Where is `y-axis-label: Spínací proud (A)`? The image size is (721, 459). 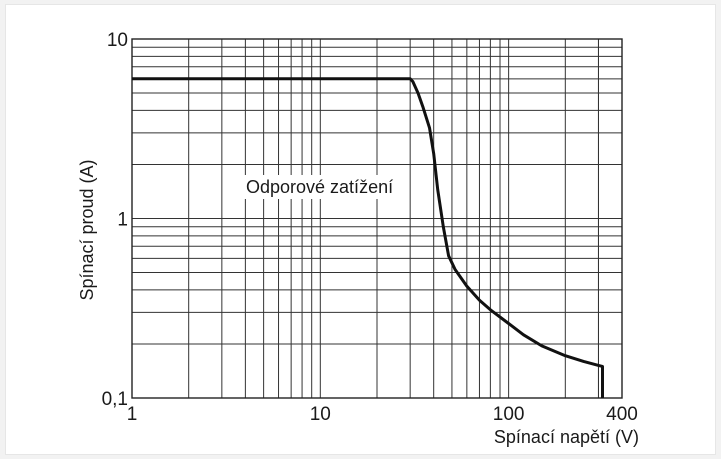
y-axis-label: Spínací proud (A) is located at coordinates (87, 229).